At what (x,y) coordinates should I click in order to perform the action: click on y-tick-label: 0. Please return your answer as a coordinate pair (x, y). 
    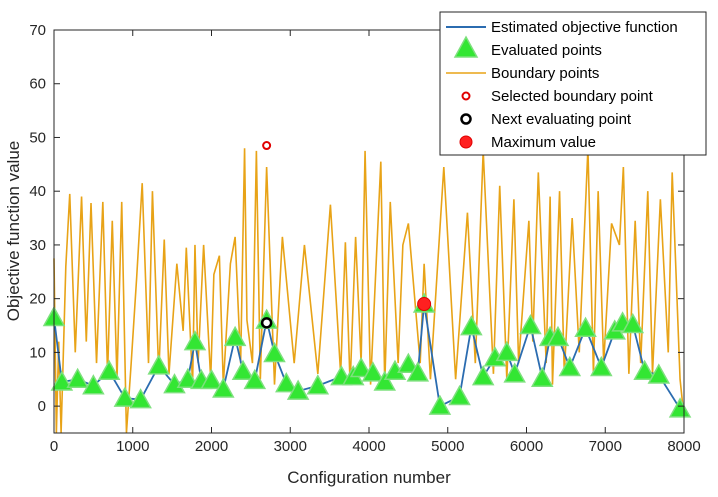
    Looking at the image, I should click on (42, 406).